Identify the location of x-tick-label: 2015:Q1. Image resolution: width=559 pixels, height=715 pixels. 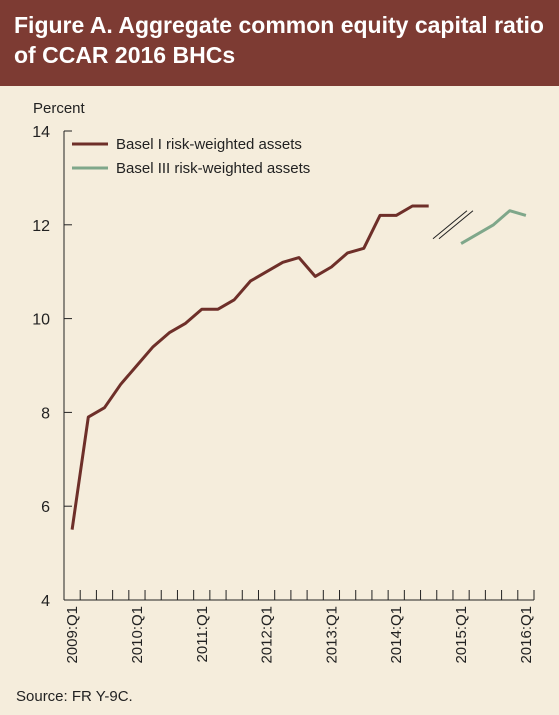
(461, 635).